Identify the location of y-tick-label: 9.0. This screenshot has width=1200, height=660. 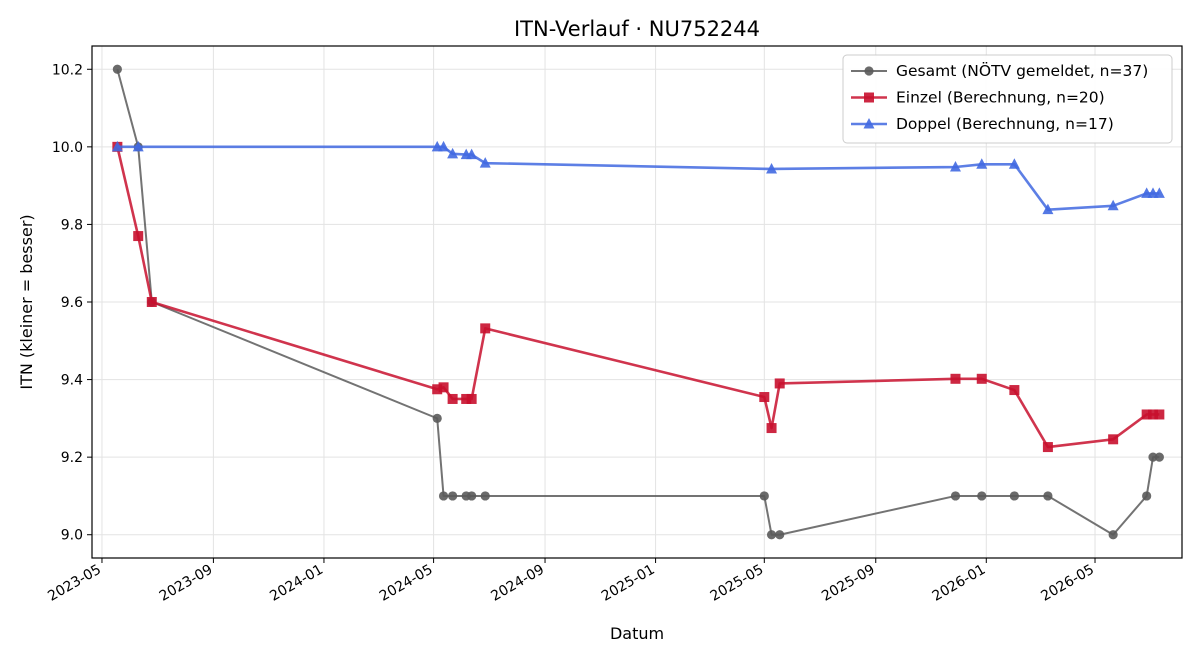
(72, 536).